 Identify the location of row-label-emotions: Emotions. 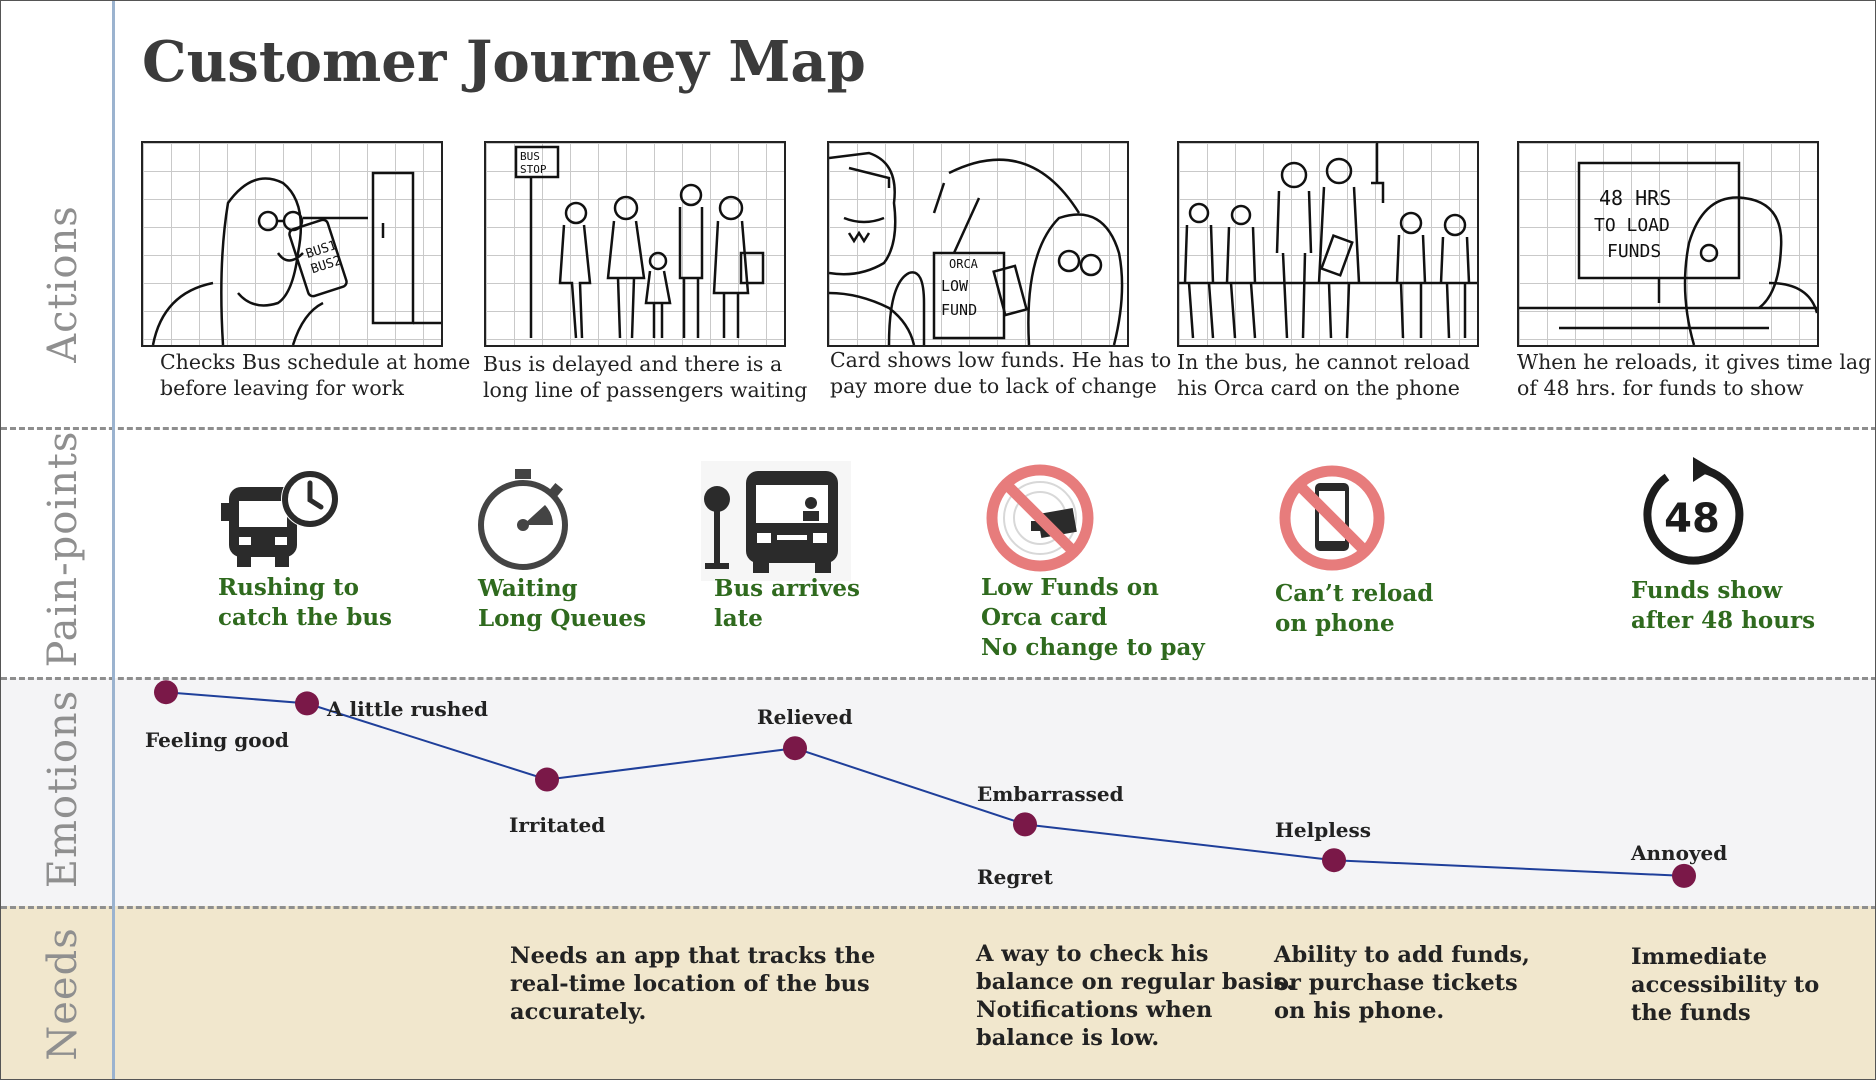
(63, 789).